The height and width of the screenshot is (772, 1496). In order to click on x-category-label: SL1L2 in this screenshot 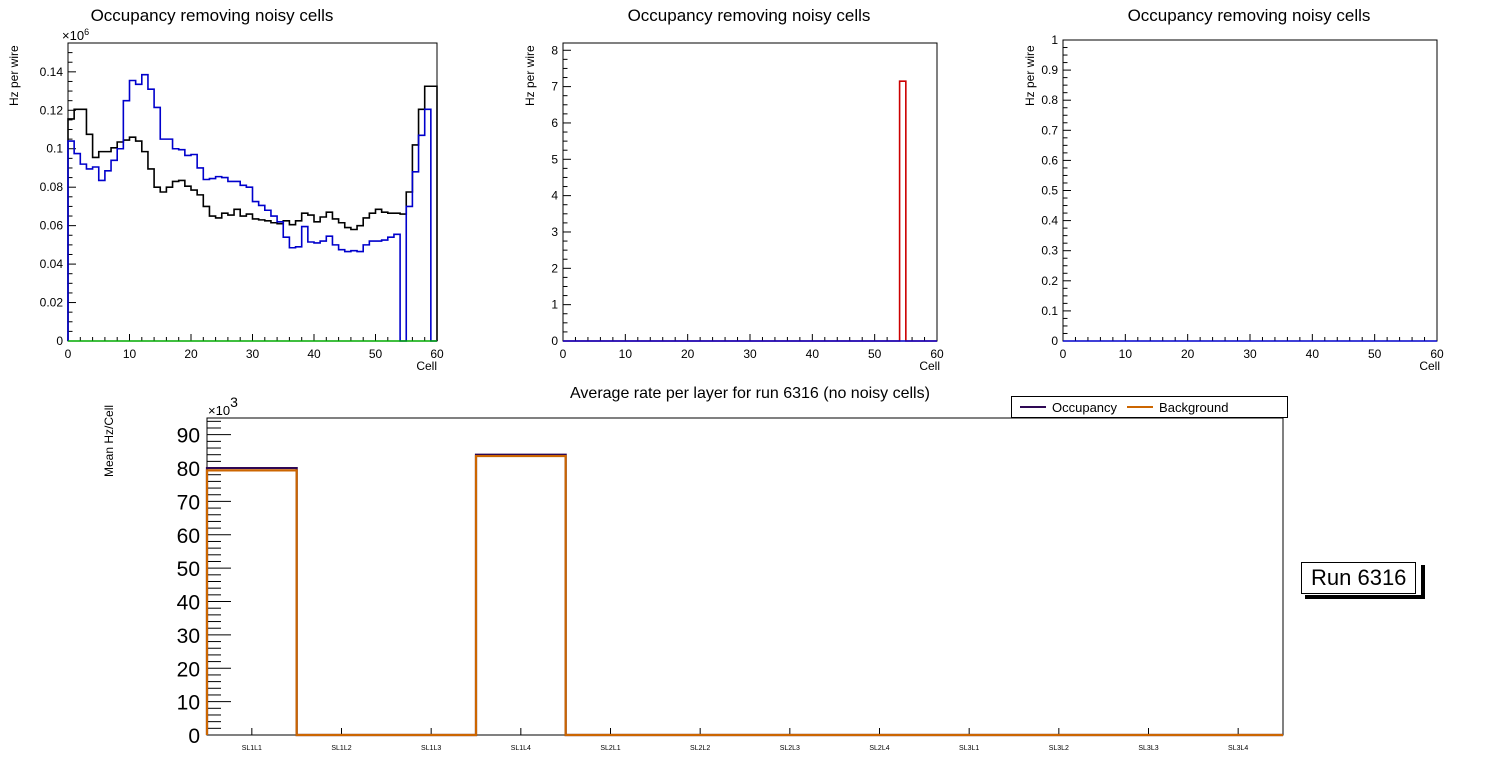, I will do `click(341, 748)`.